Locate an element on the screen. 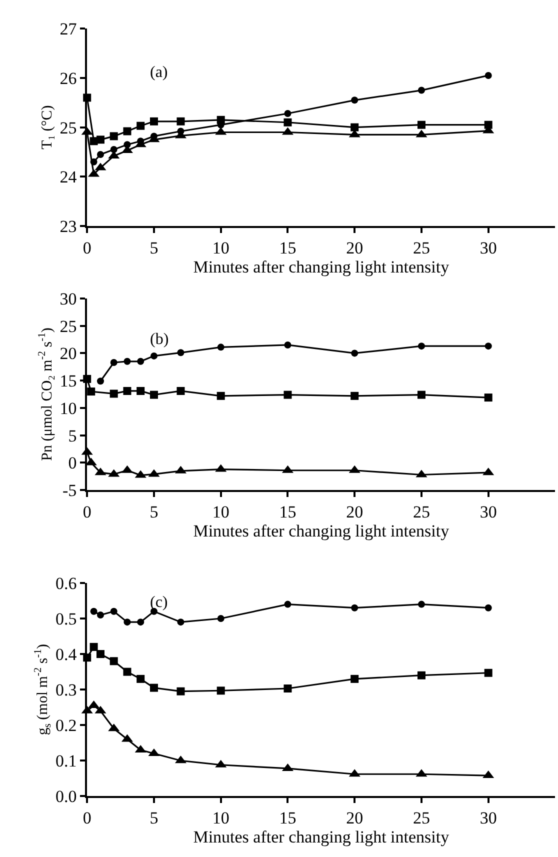  y-tick-label: -5 is located at coordinates (69, 490).